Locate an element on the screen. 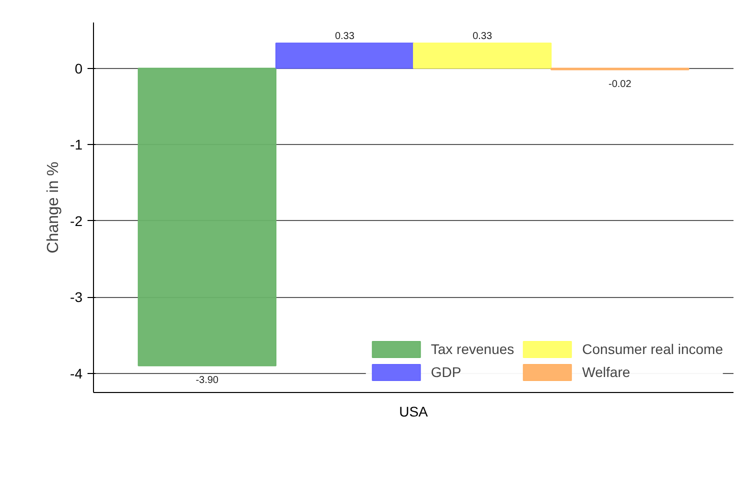 The image size is (749, 504). y-tick-label: 0 is located at coordinates (78, 68).